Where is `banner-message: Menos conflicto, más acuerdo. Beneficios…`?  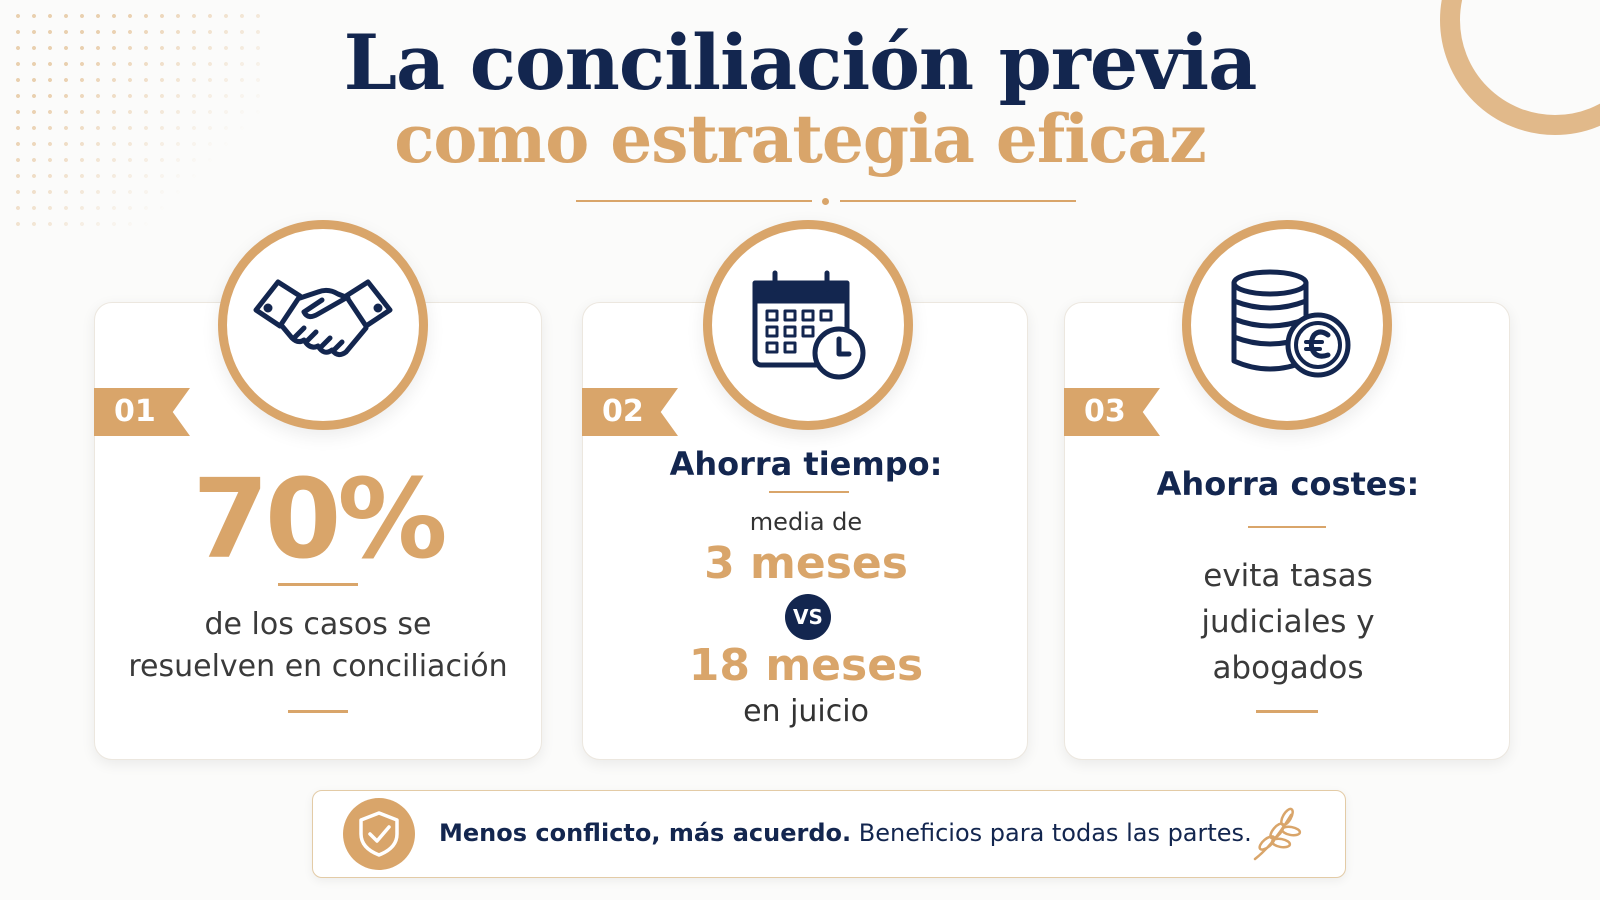 banner-message: Menos conflicto, más acuerdo. Beneficios… is located at coordinates (845, 833).